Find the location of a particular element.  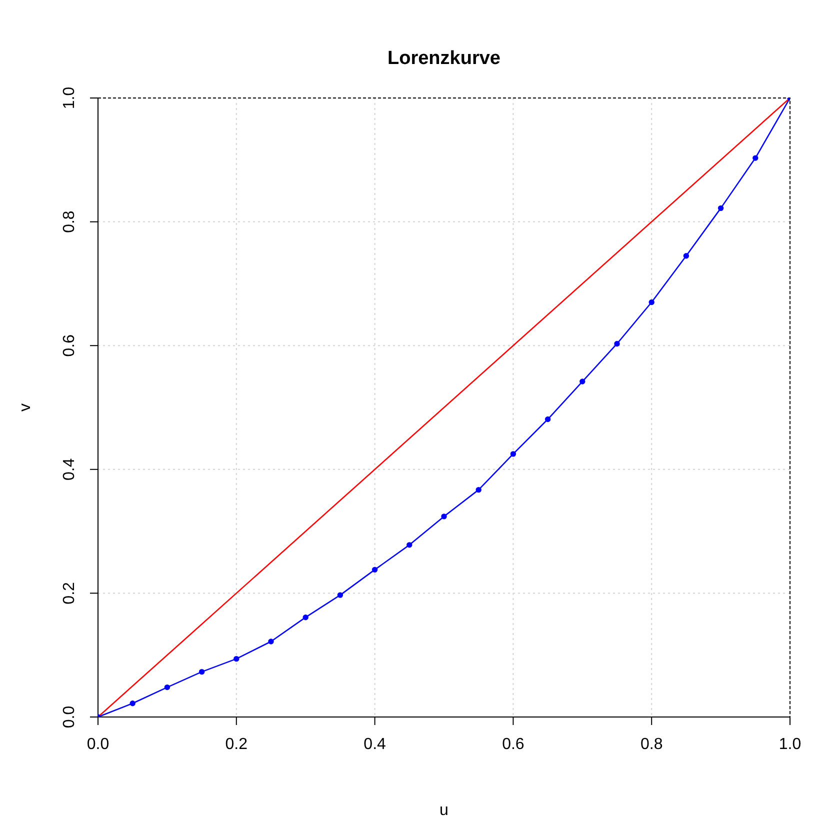

y-tick-label: 0.0 is located at coordinates (69, 717).